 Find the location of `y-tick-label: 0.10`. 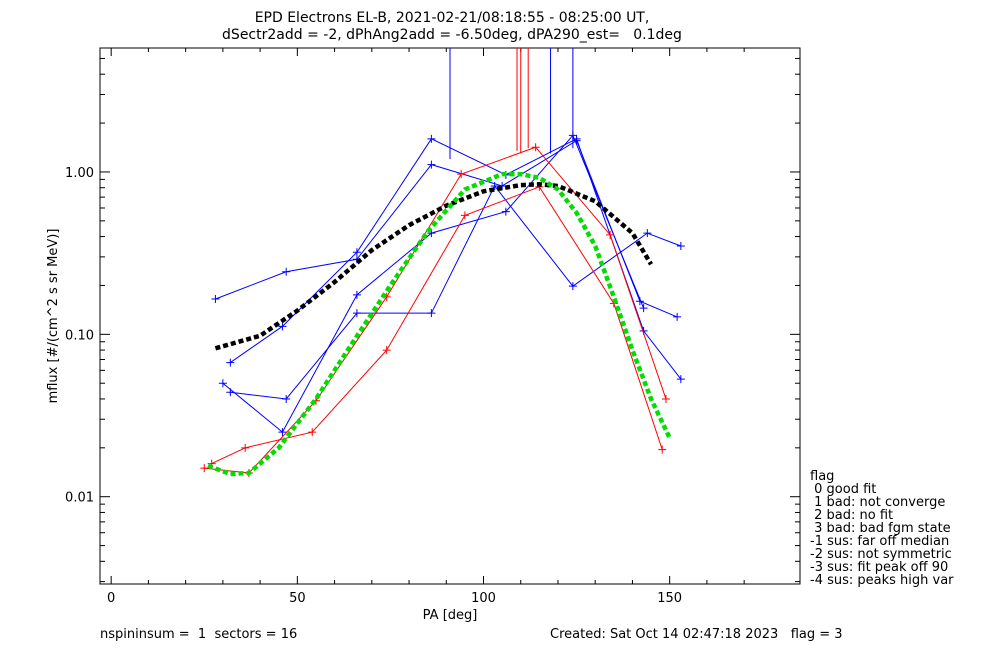

y-tick-label: 0.10 is located at coordinates (79, 335).